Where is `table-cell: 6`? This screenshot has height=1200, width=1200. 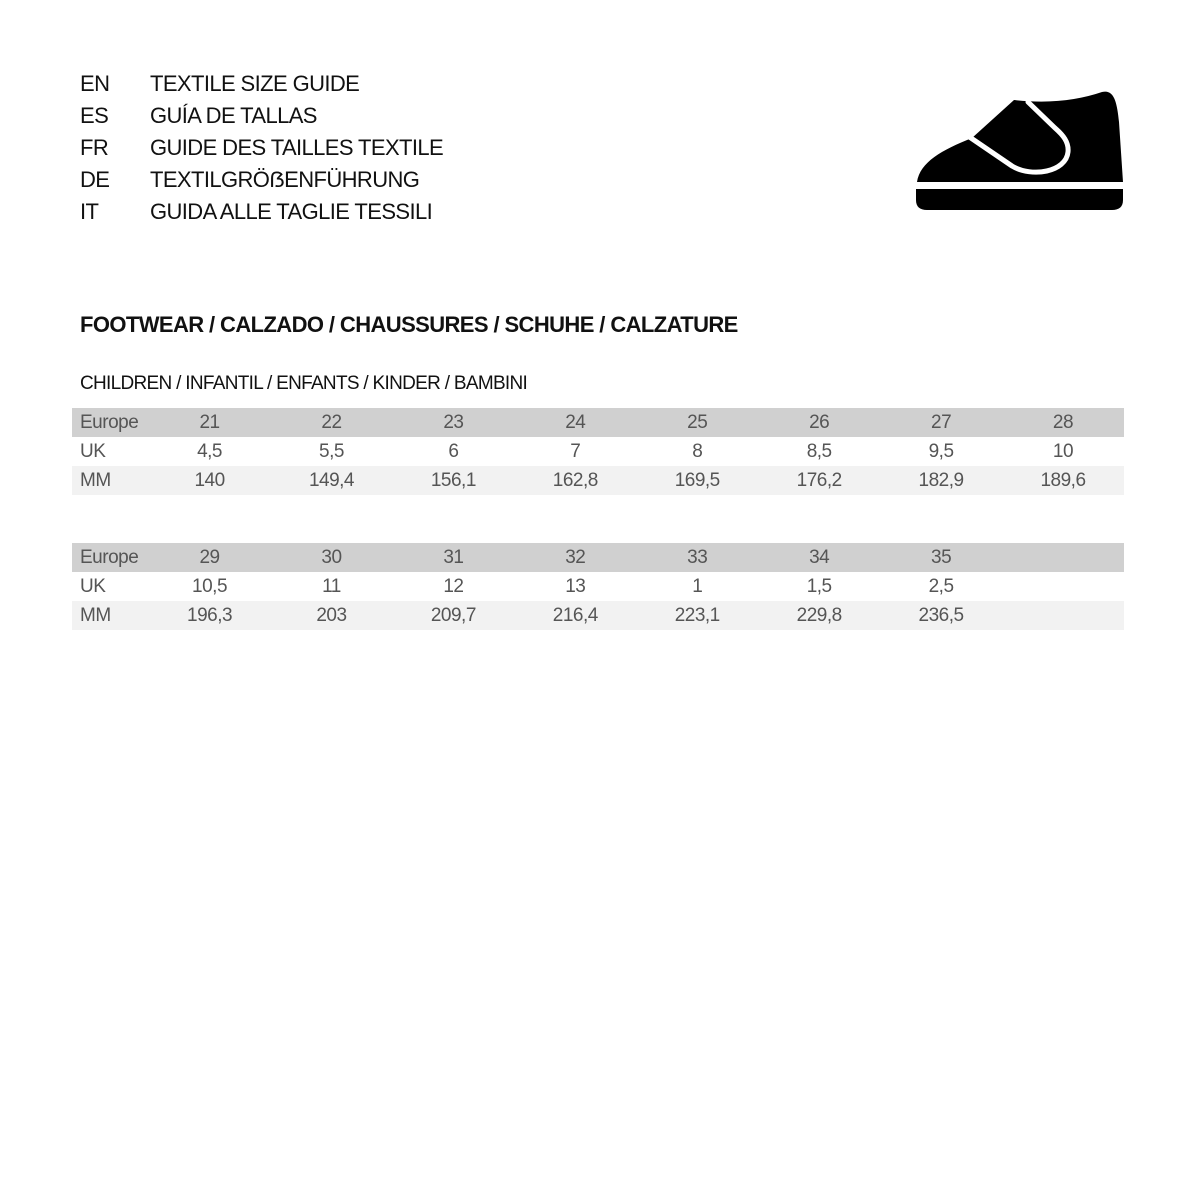 table-cell: 6 is located at coordinates (453, 451).